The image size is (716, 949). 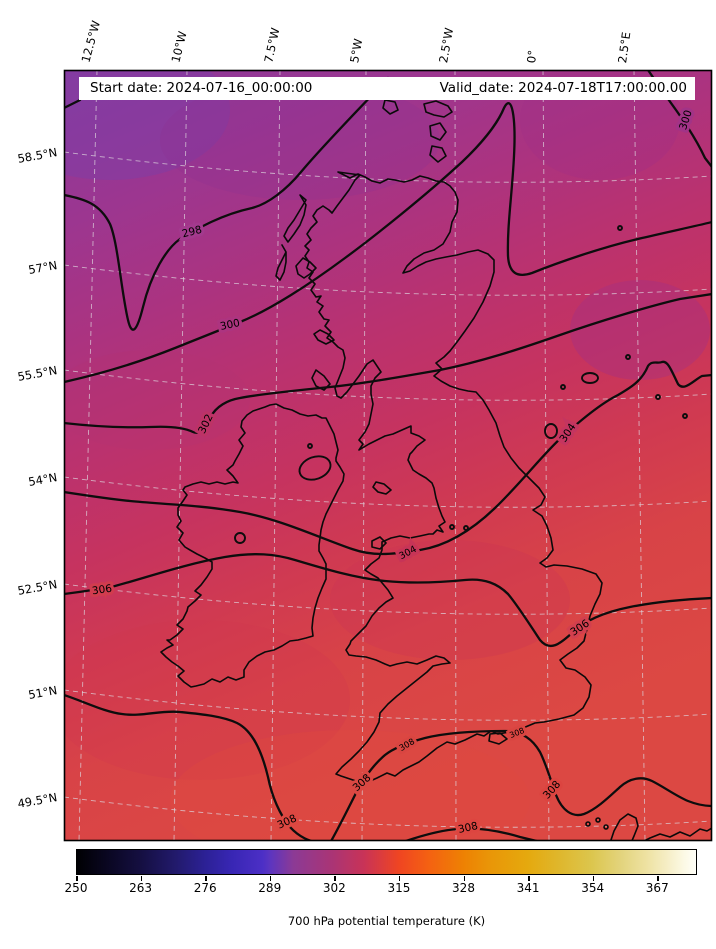 I want to click on colorbar-tick-label: 341, so click(x=528, y=888).